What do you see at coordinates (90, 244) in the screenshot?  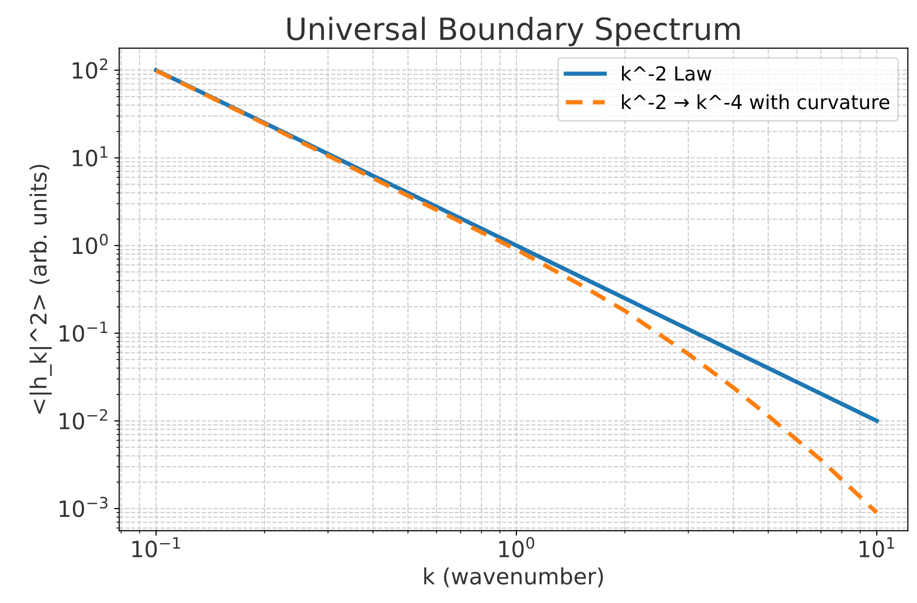 I see `y-tick-label: 10$^{0}$` at bounding box center [90, 244].